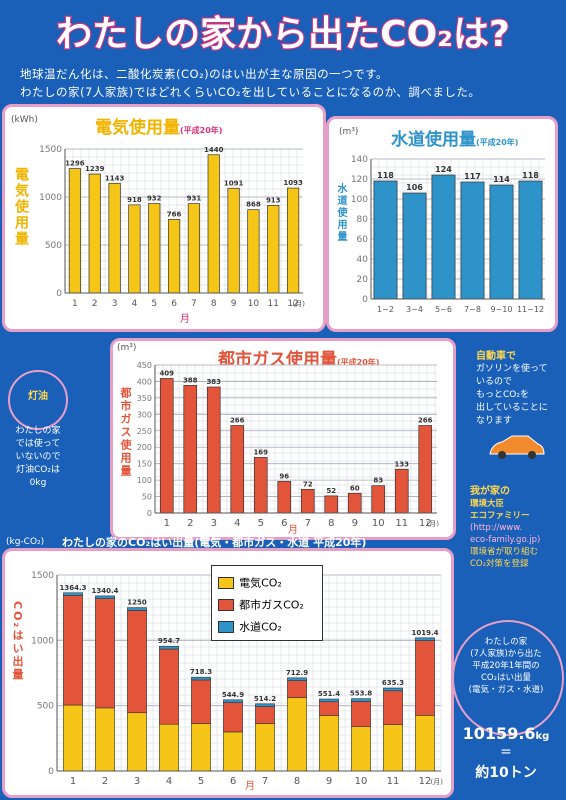 This screenshot has height=800, width=566. I want to click on legend-item-gas: 都市ガスCO₂, so click(261, 603).